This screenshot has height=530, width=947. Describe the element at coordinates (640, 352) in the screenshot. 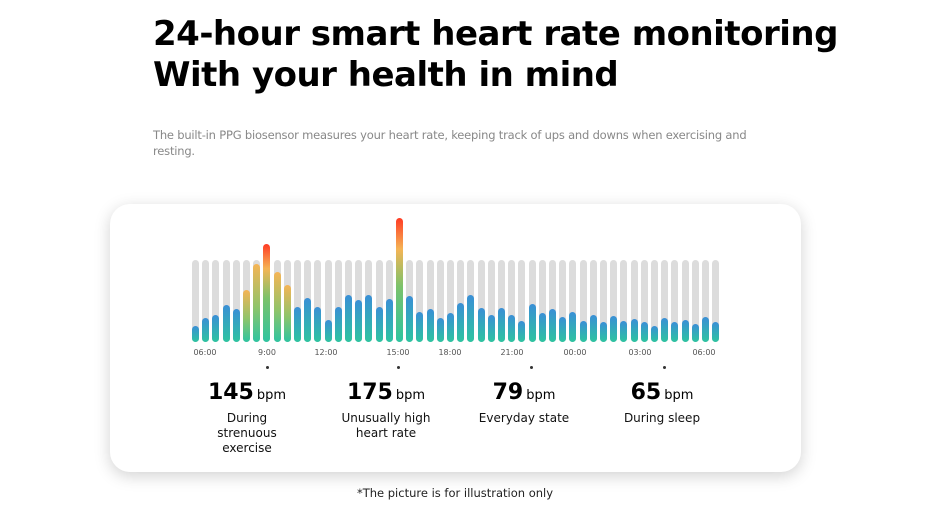

I see `x-tick-label: 03:00` at that location.